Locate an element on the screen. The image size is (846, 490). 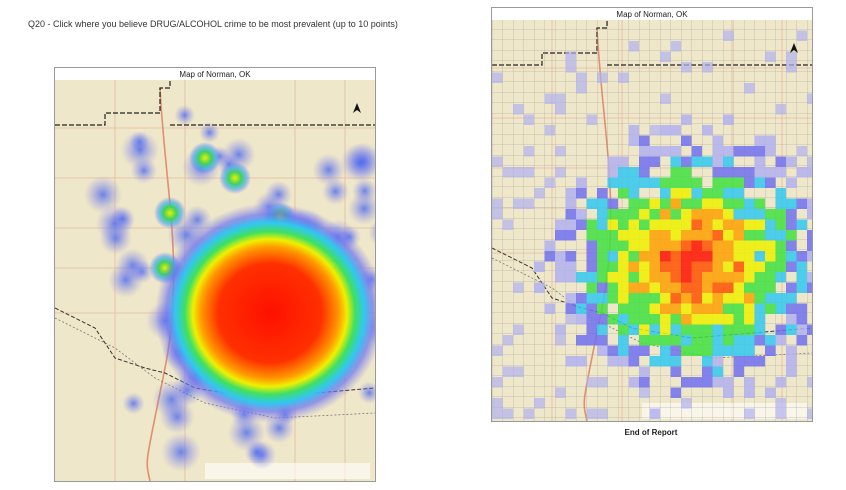
north-arrow is located at coordinates (794, 48).